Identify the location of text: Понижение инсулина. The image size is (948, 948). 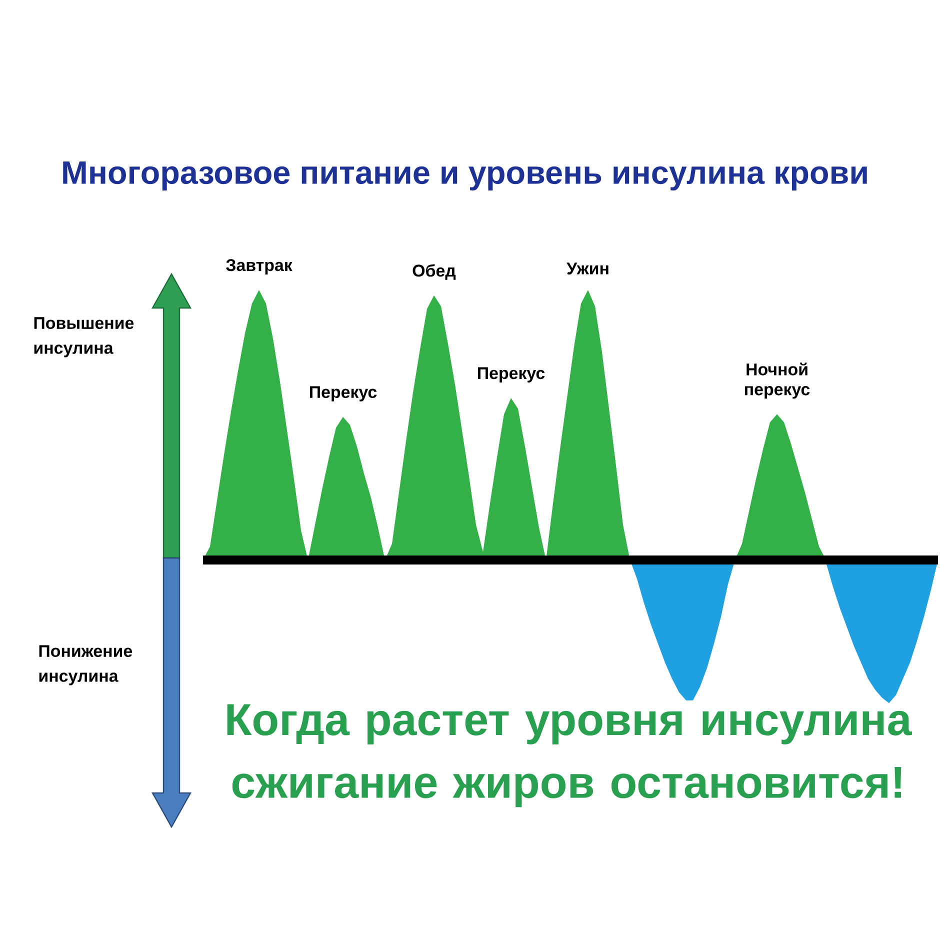
(85, 665).